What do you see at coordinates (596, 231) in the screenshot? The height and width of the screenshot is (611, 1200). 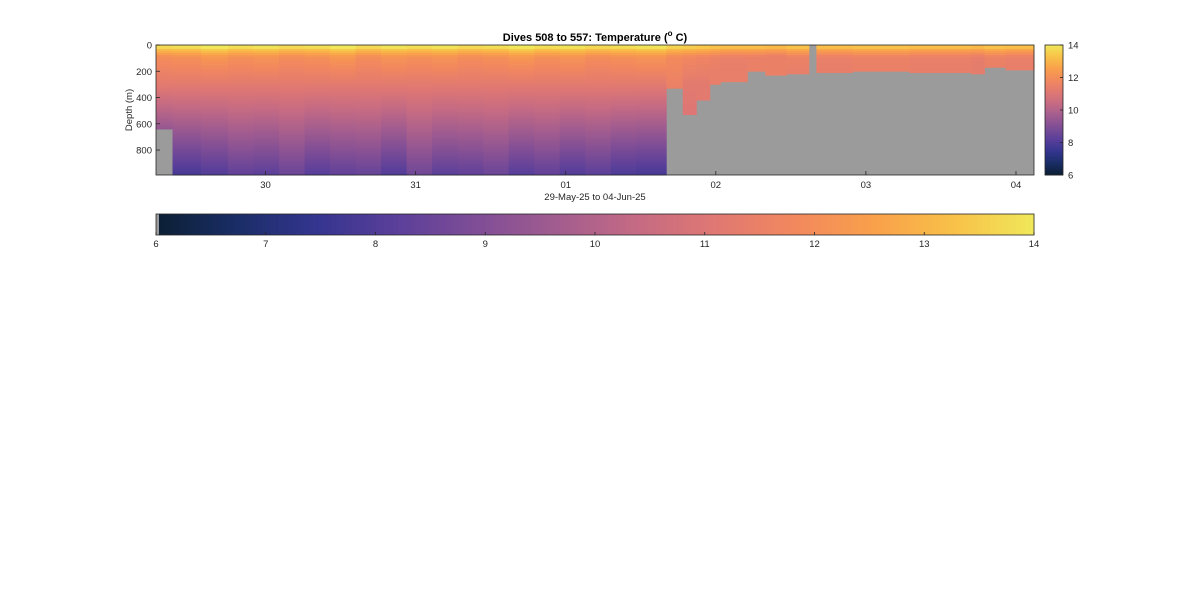 I see `horizontal-colorbar: 6 7 8 9 10 11 12 13 14` at bounding box center [596, 231].